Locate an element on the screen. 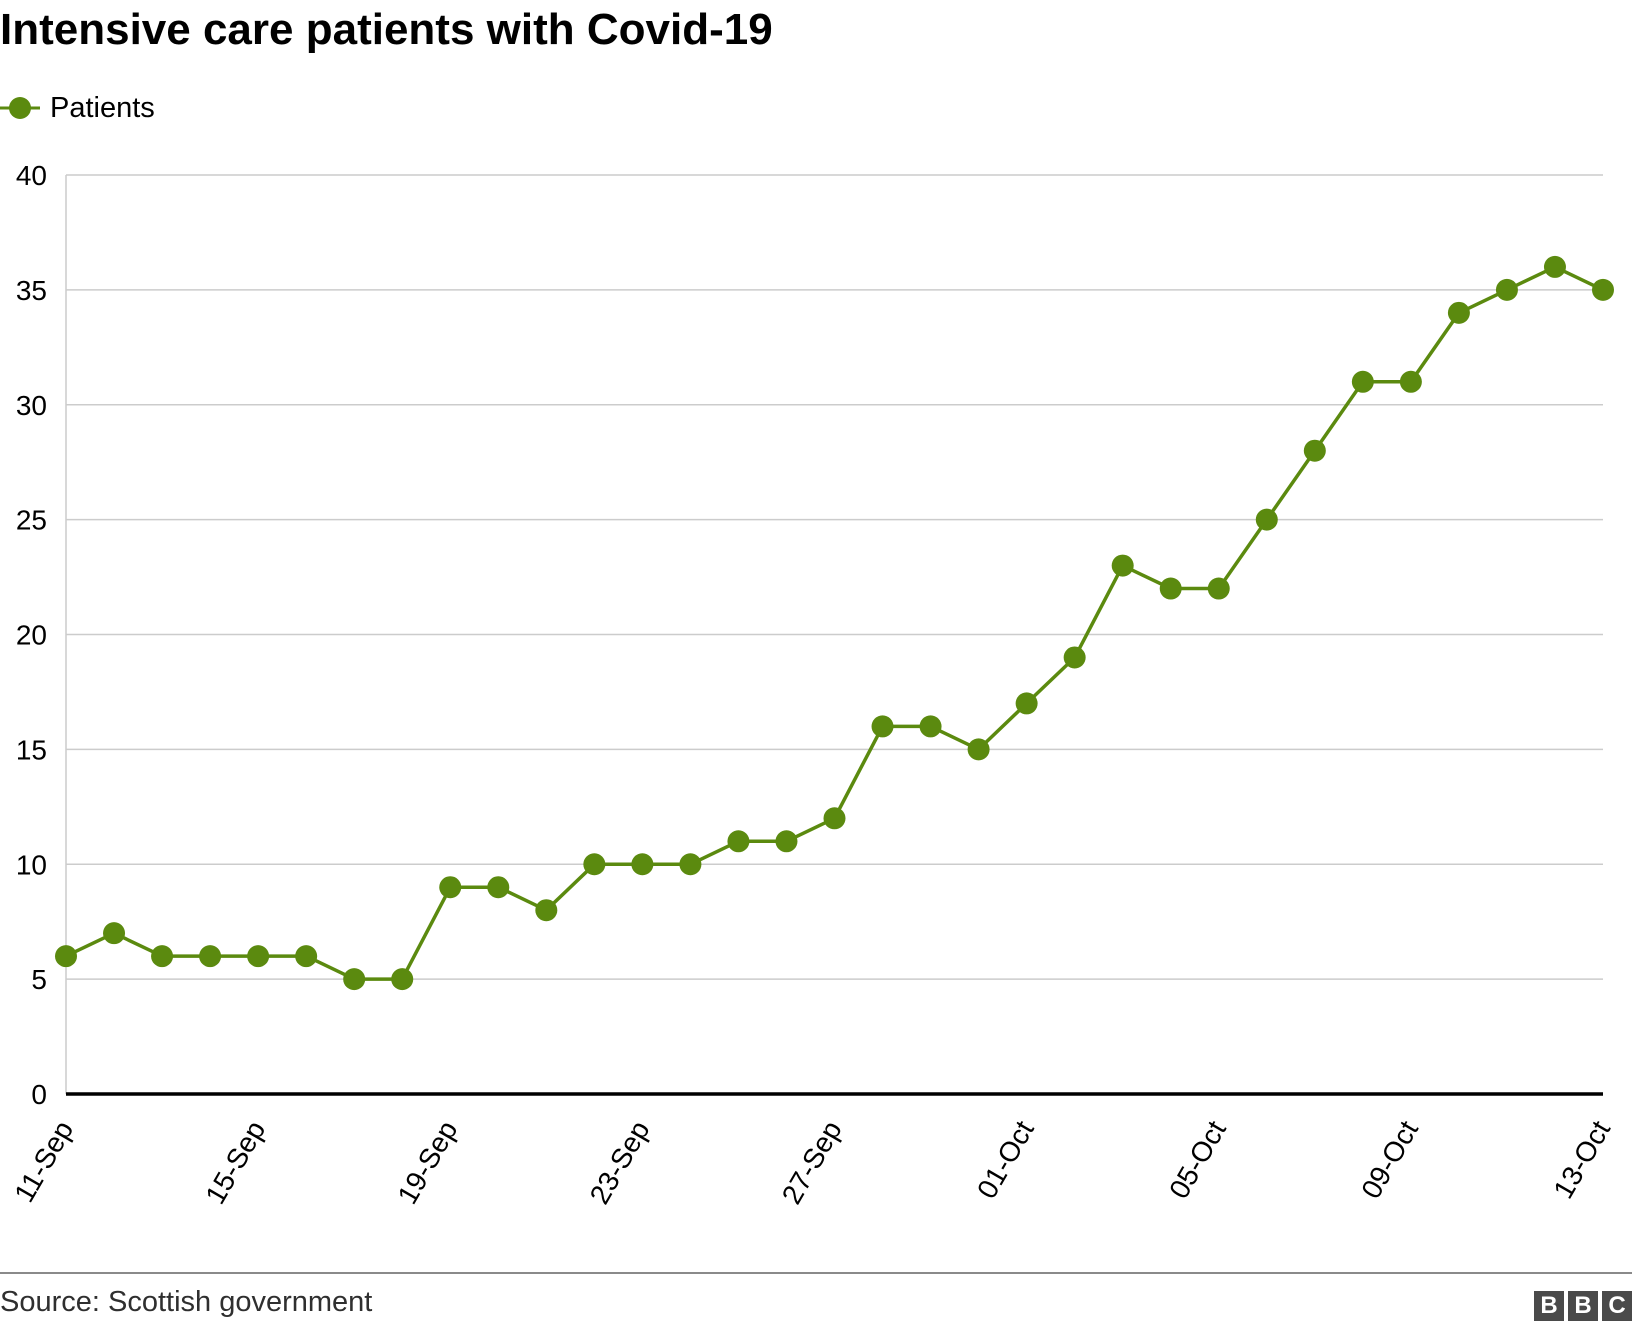 This screenshot has width=1632, height=1328. x-tick-label: 13-Oct is located at coordinates (1581, 1159).